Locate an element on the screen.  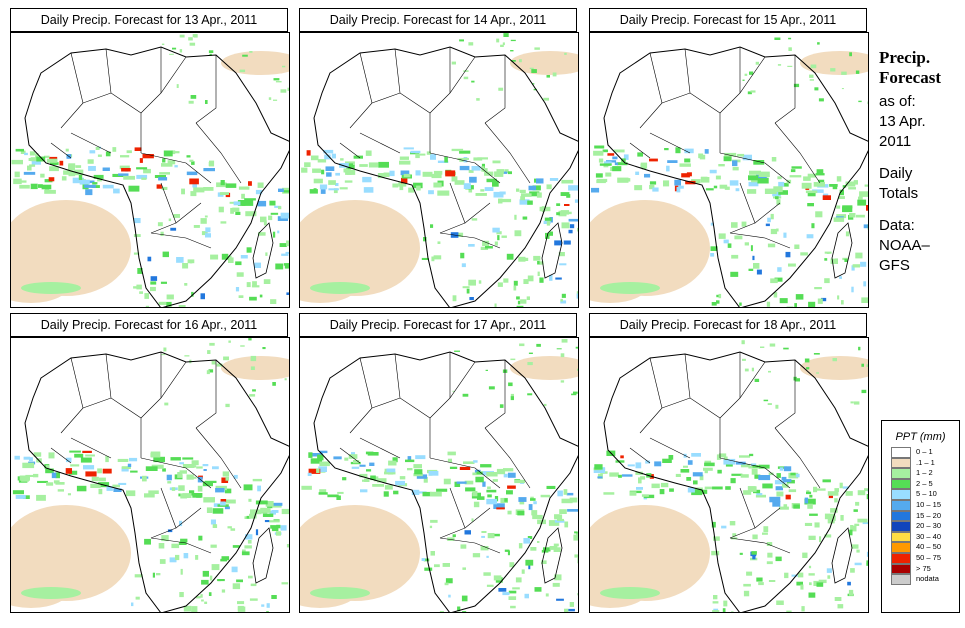
legend-label: 2 – 5 is located at coordinates (924, 483).